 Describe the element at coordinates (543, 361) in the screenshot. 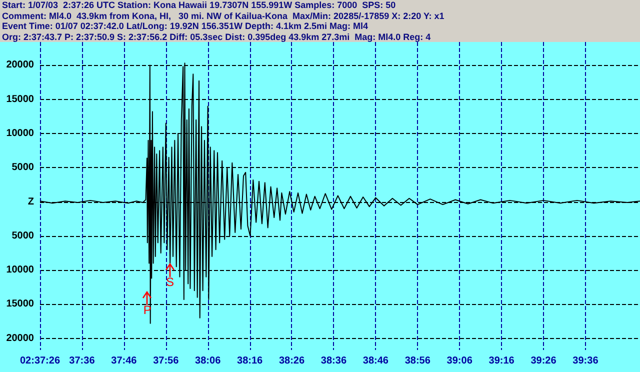

I see `x-tick-label: 39:26` at that location.